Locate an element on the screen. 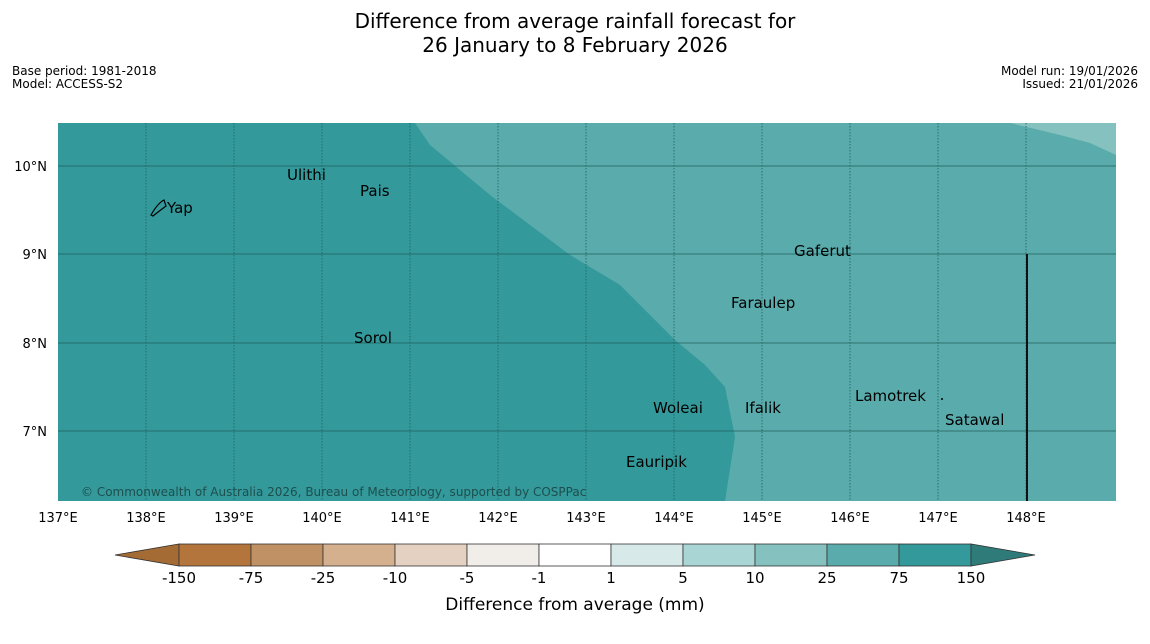  place-label: Lamotrek is located at coordinates (890, 396).